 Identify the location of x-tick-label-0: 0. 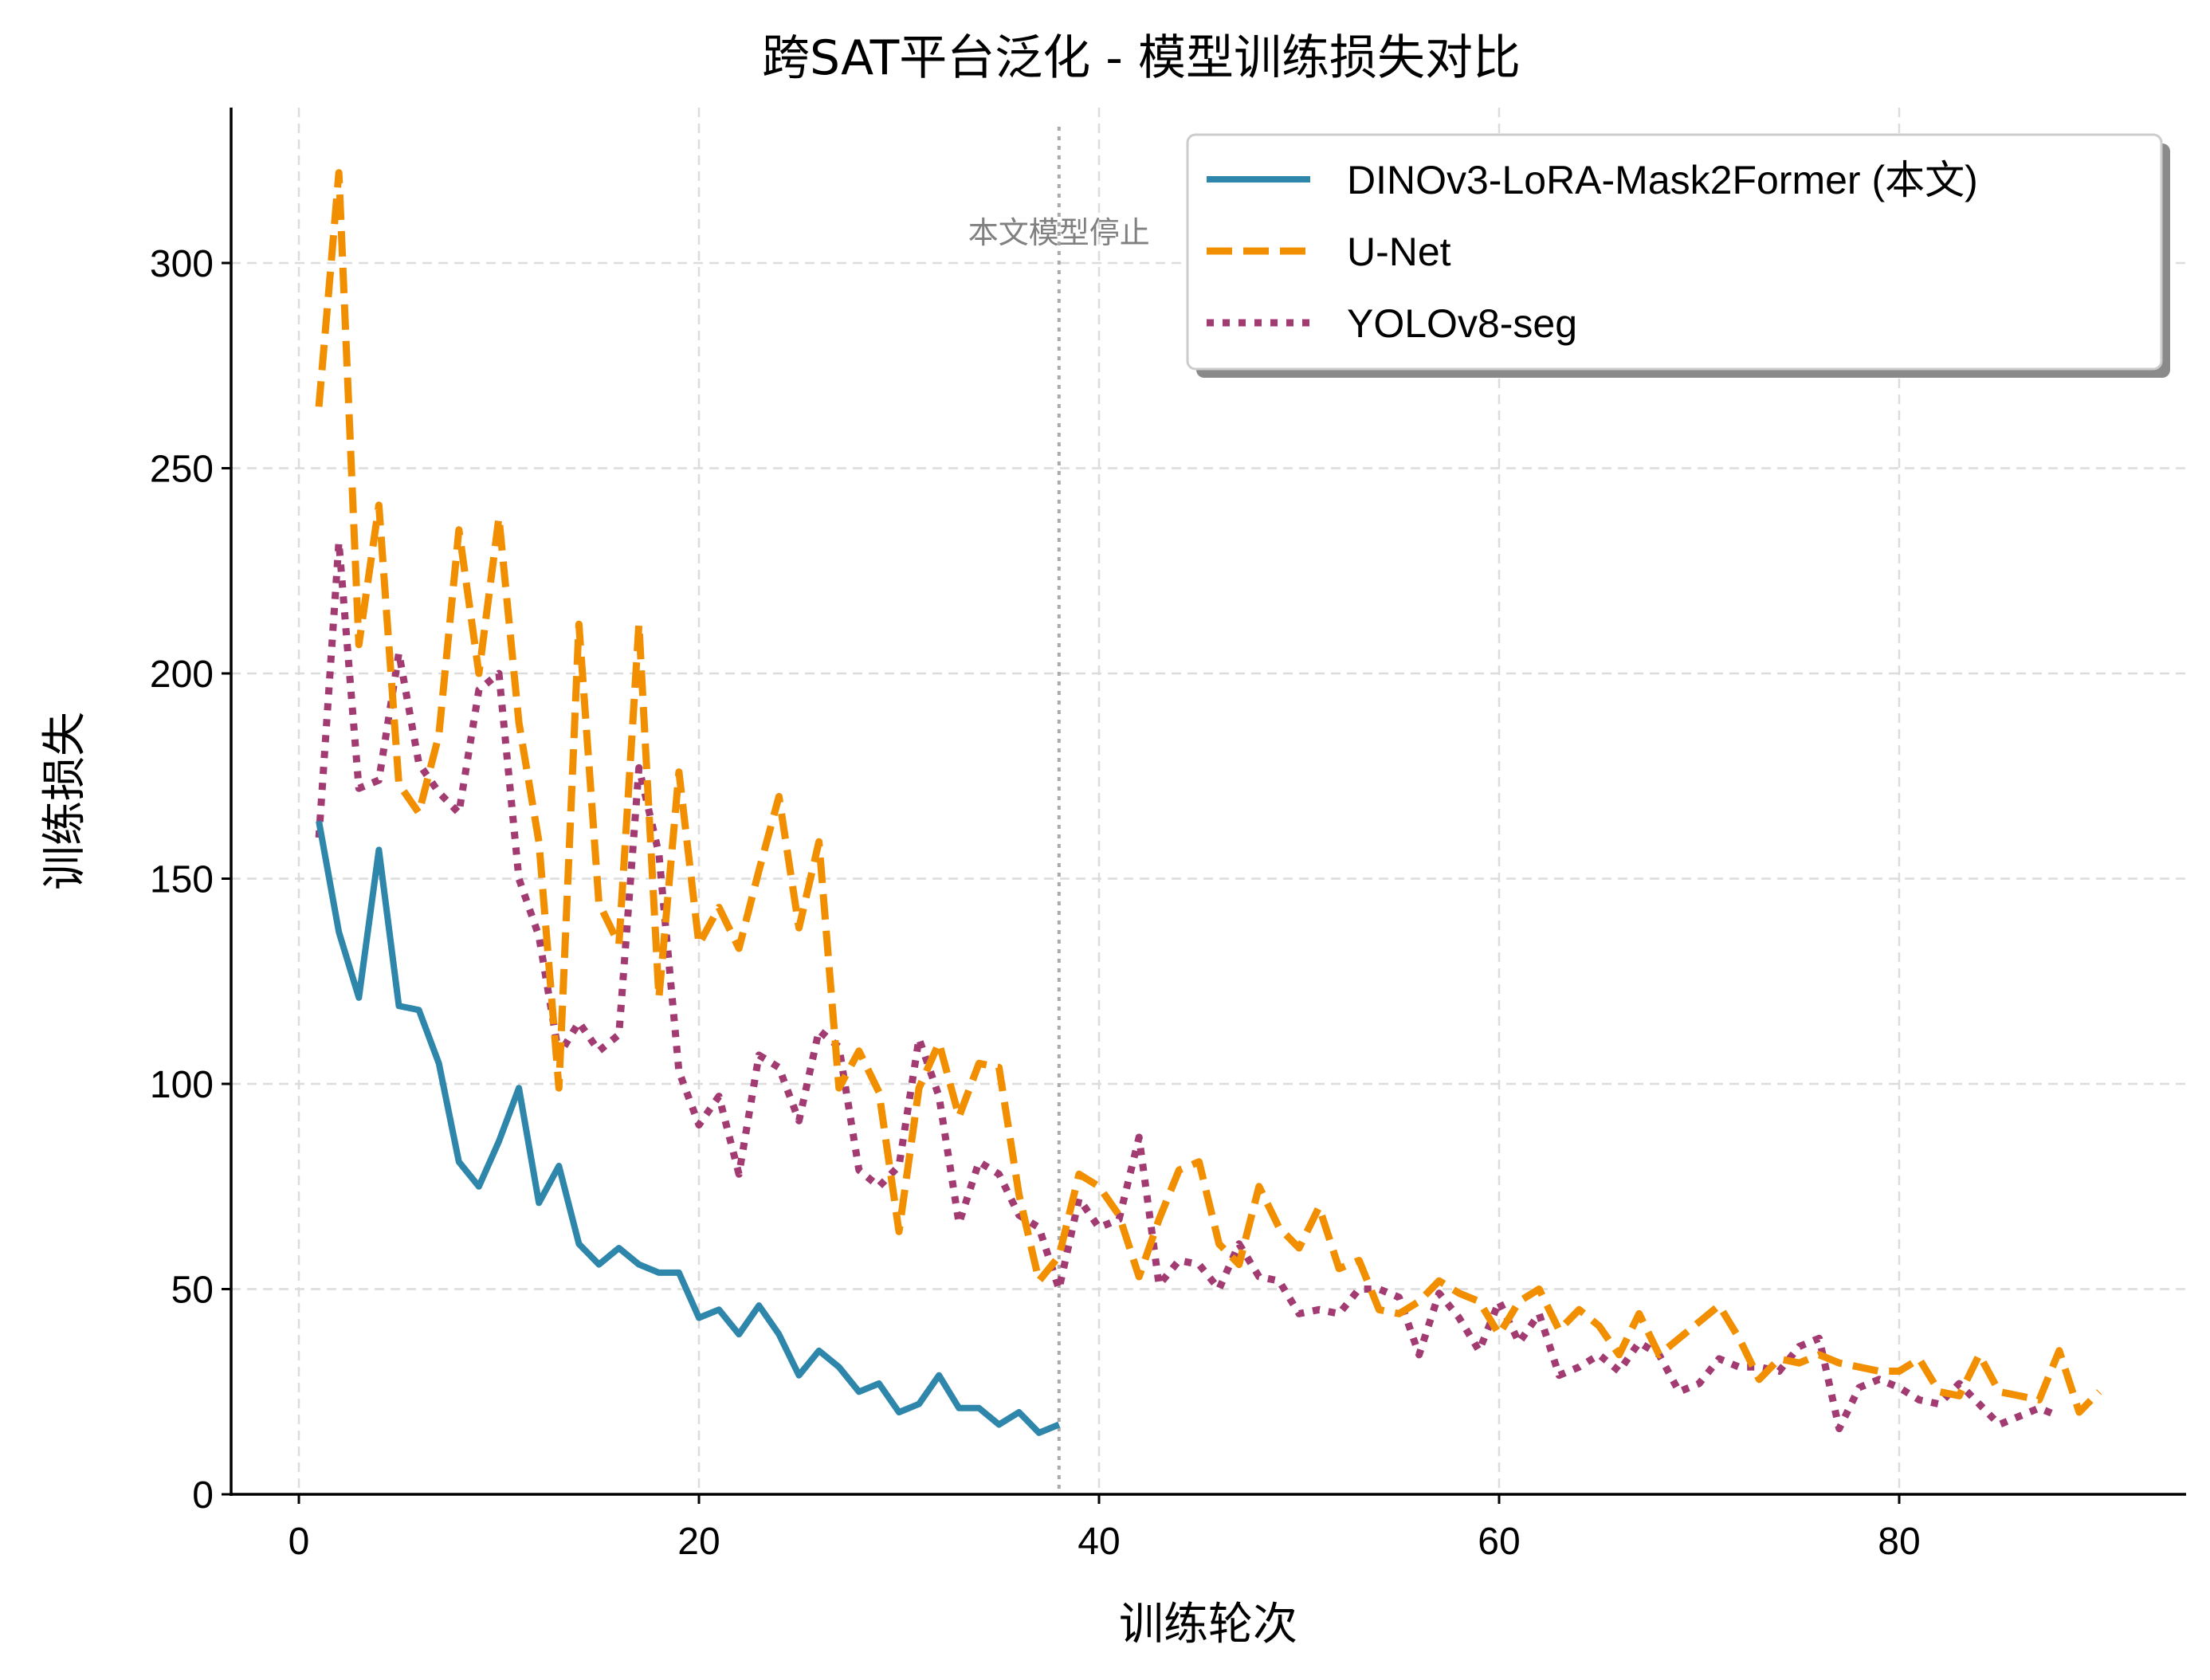
(299, 1542).